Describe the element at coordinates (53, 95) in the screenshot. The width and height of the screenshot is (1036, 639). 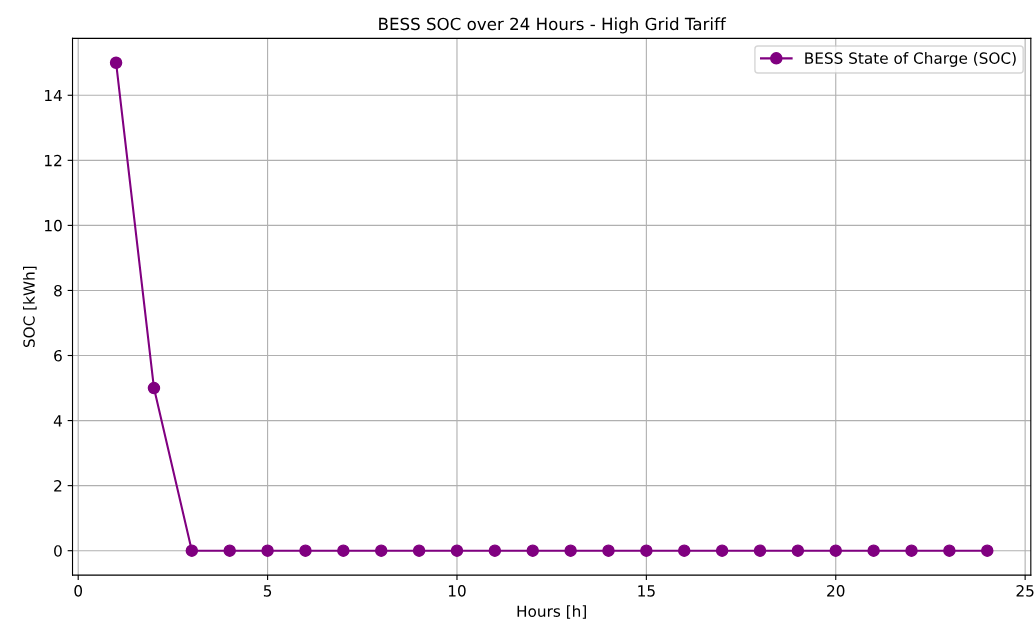
I see `y-tick-label: 14` at that location.